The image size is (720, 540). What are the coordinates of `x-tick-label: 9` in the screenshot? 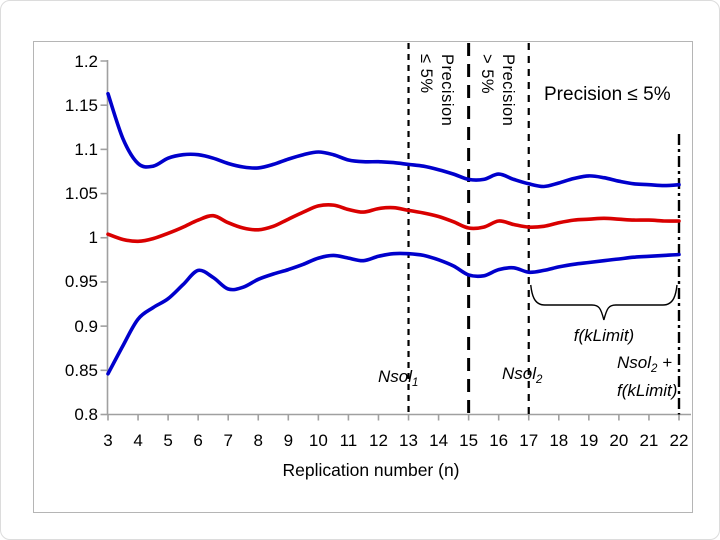 It's located at (288, 440).